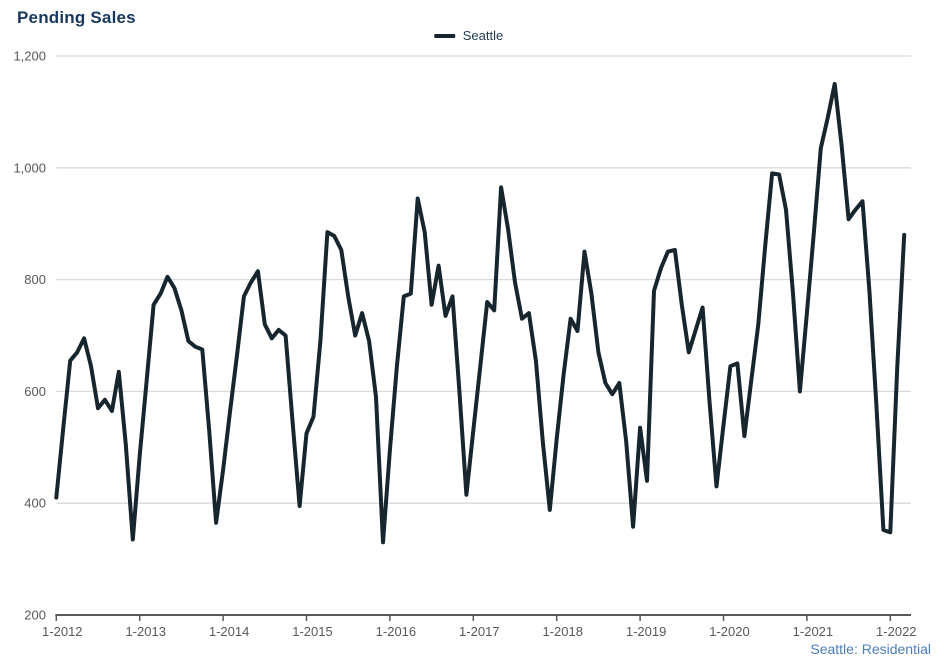 The height and width of the screenshot is (664, 937). What do you see at coordinates (29, 167) in the screenshot?
I see `y-tick-label: 1,000` at bounding box center [29, 167].